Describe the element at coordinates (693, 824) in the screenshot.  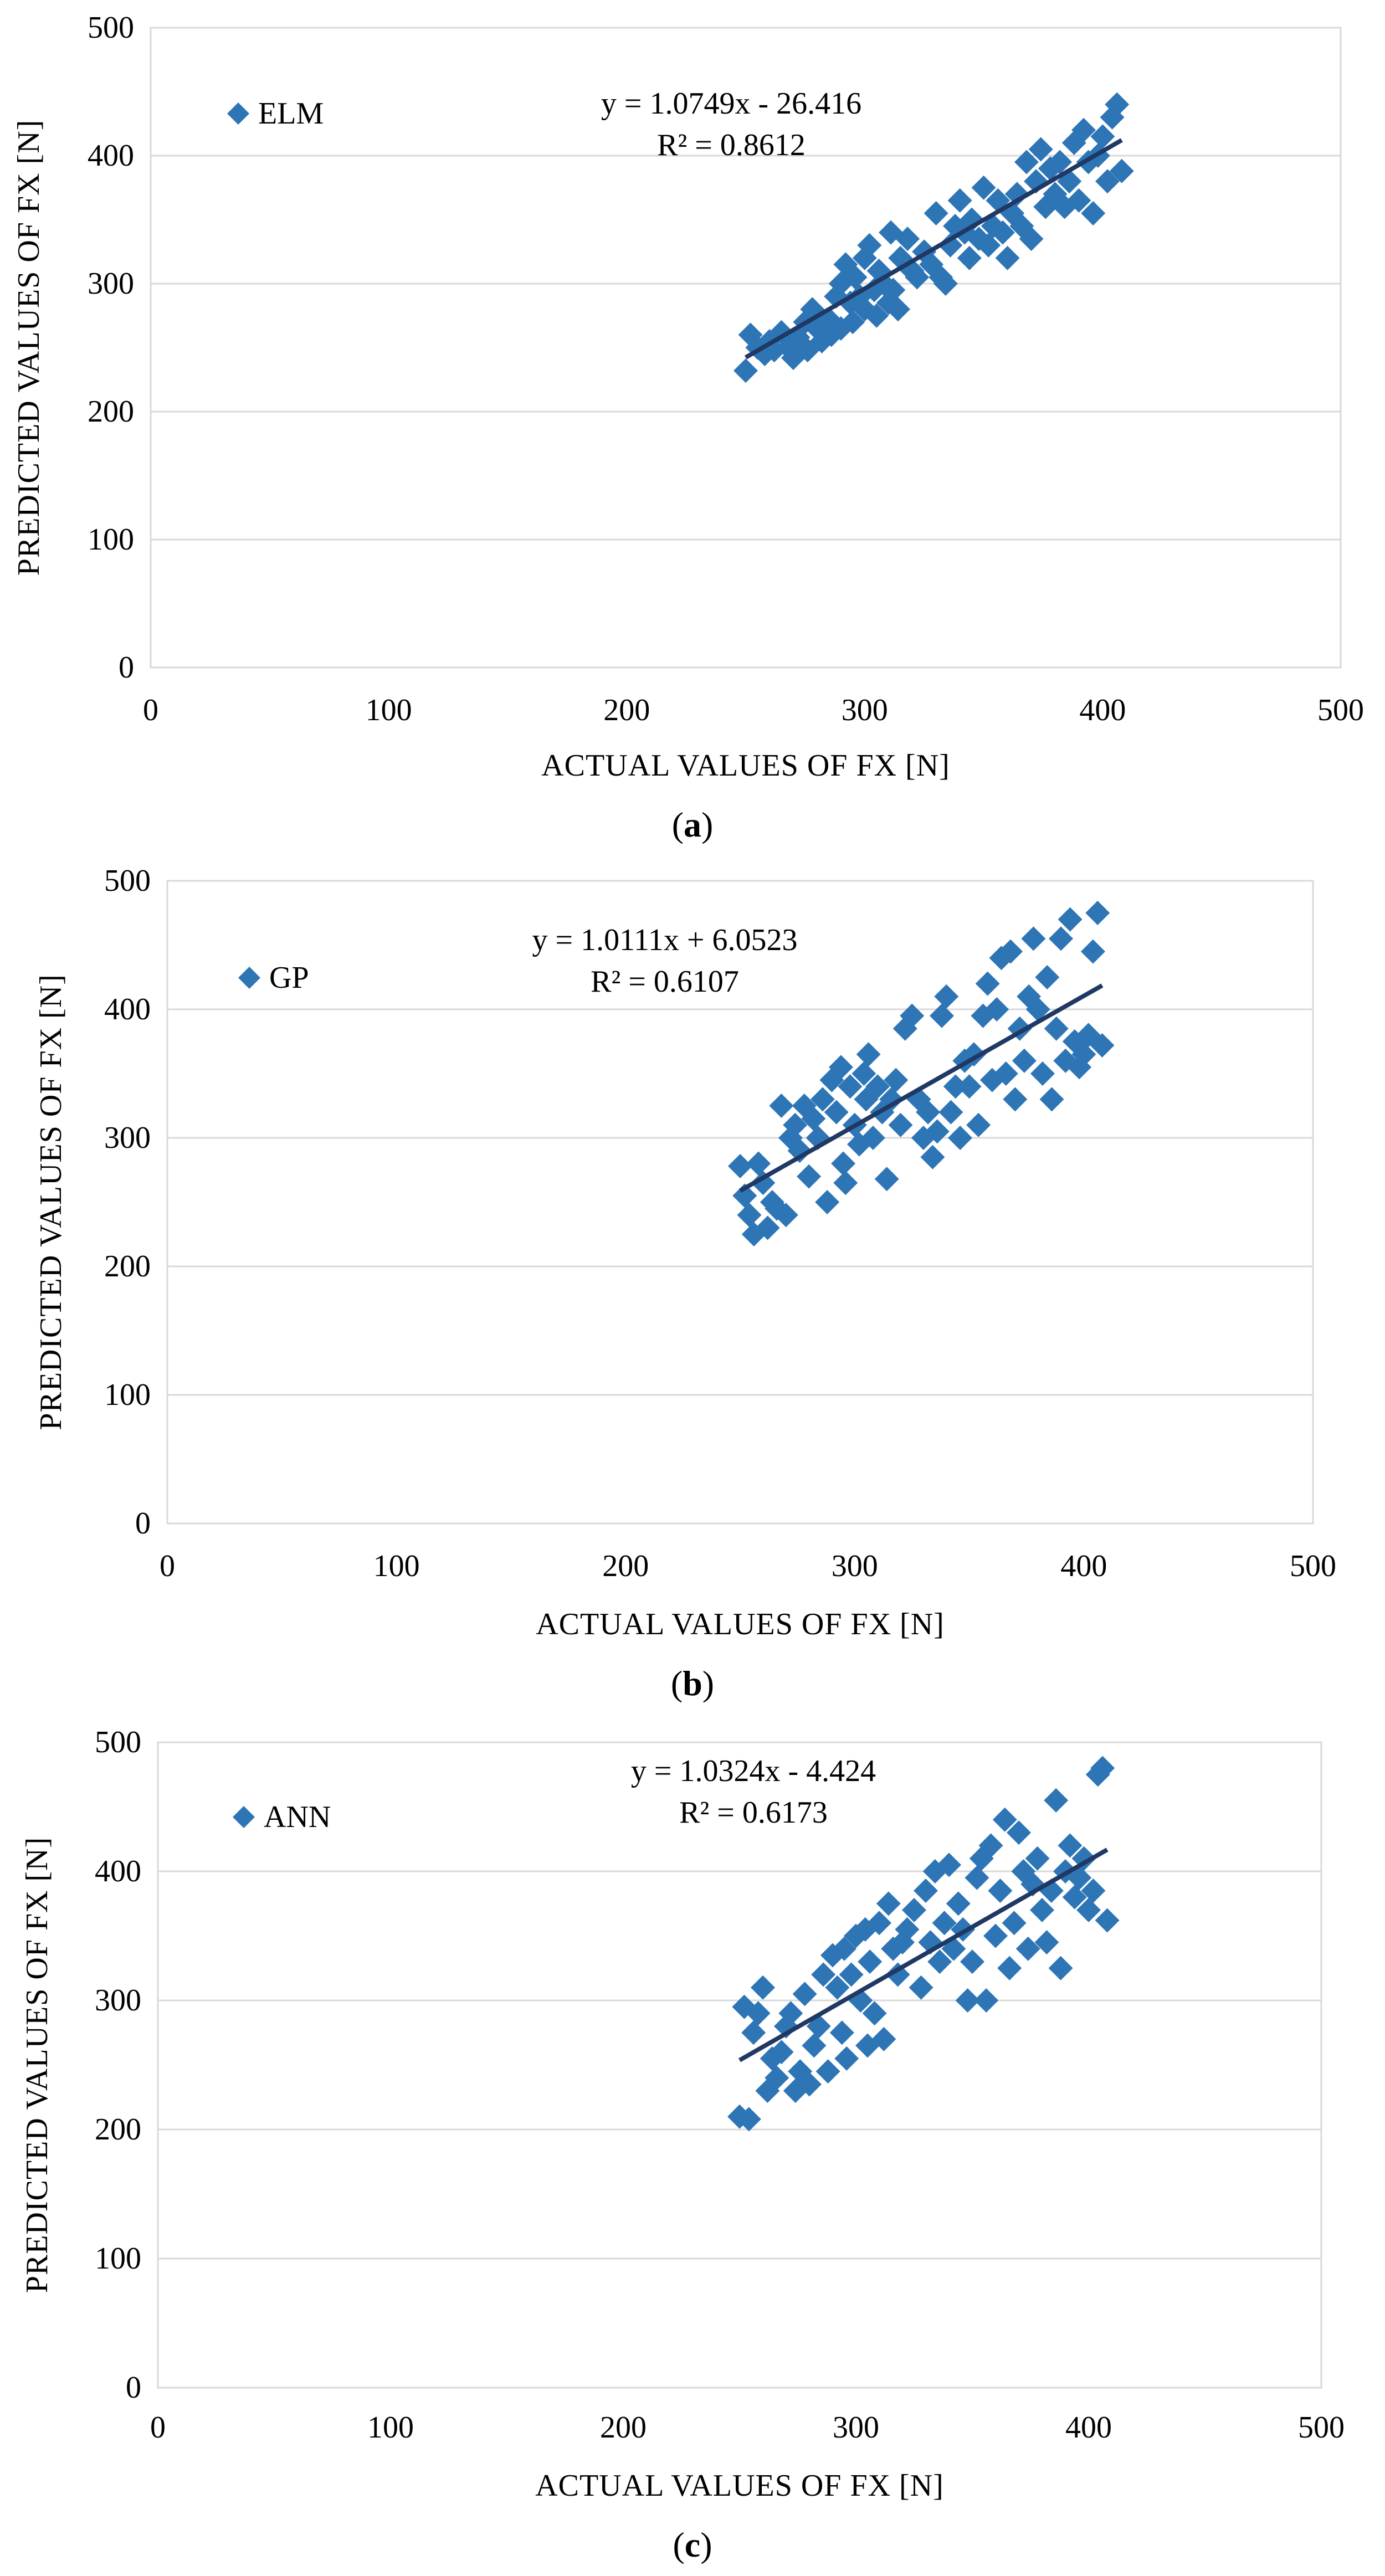
I see `panel-caption: (a)` at that location.